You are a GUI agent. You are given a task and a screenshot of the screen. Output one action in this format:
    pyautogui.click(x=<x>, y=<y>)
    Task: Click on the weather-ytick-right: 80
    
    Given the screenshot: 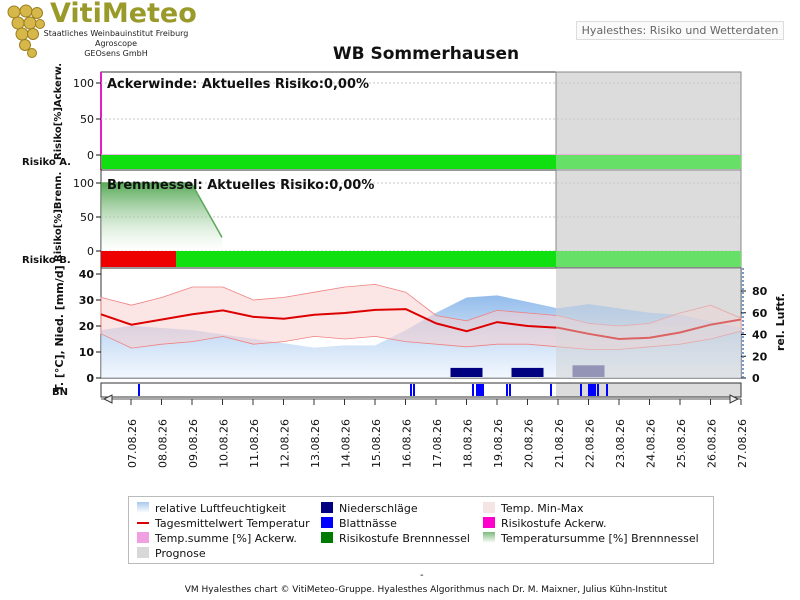 What is the action you would take?
    pyautogui.click(x=760, y=291)
    